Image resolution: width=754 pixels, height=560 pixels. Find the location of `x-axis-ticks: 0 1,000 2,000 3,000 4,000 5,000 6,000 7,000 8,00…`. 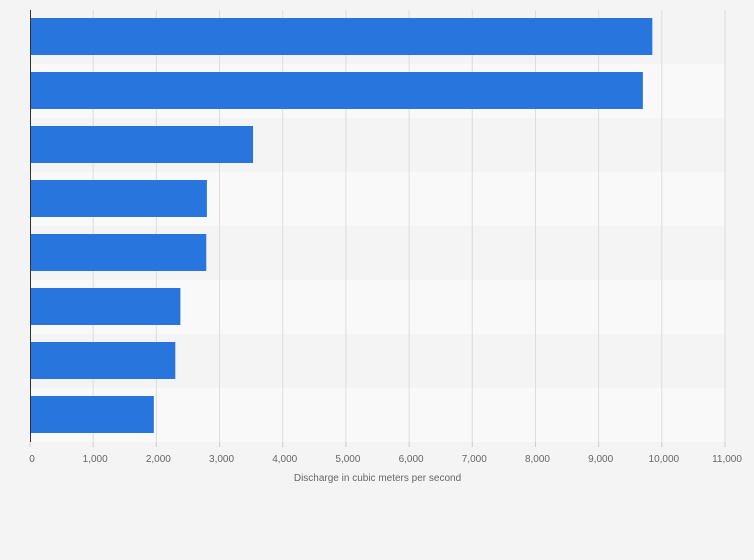

x-axis-ticks: 0 1,000 2,000 3,000 4,000 5,000 6,000 7,000 8,00… is located at coordinates (385, 453).